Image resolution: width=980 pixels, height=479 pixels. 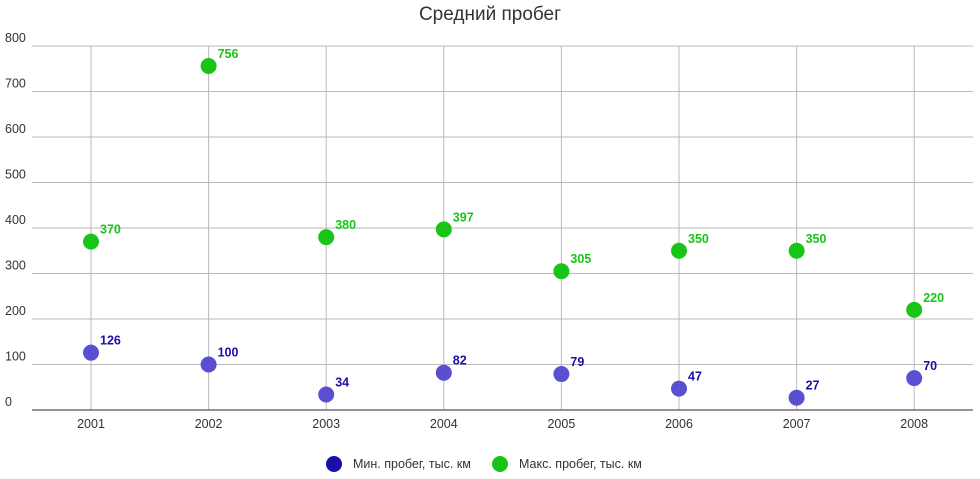 What do you see at coordinates (228, 54) in the screenshot?
I see `data-label-max: 756` at bounding box center [228, 54].